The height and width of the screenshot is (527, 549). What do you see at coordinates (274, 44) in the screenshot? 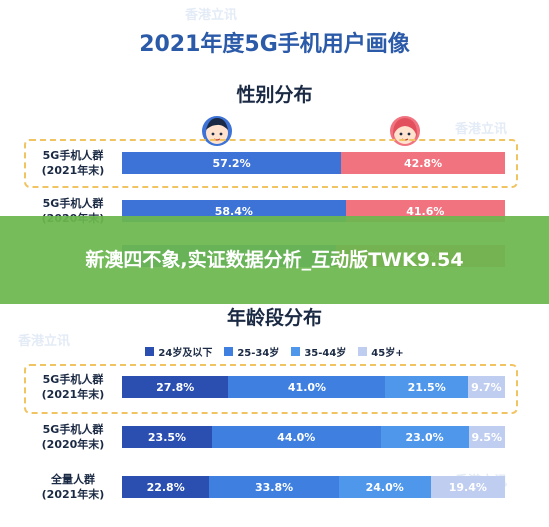
I see `page-title: 2021年度5G手机用户画像` at bounding box center [274, 44].